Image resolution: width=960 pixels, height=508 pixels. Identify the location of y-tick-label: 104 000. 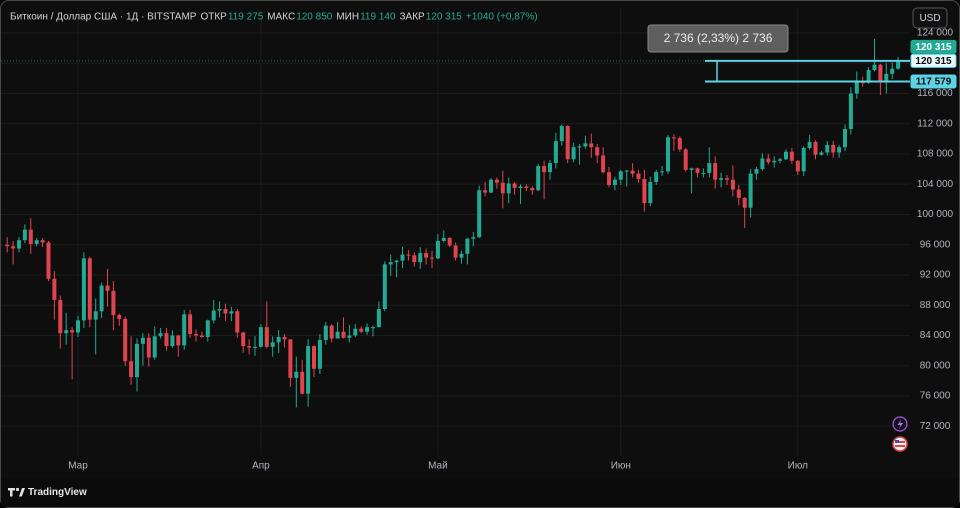
(935, 184).